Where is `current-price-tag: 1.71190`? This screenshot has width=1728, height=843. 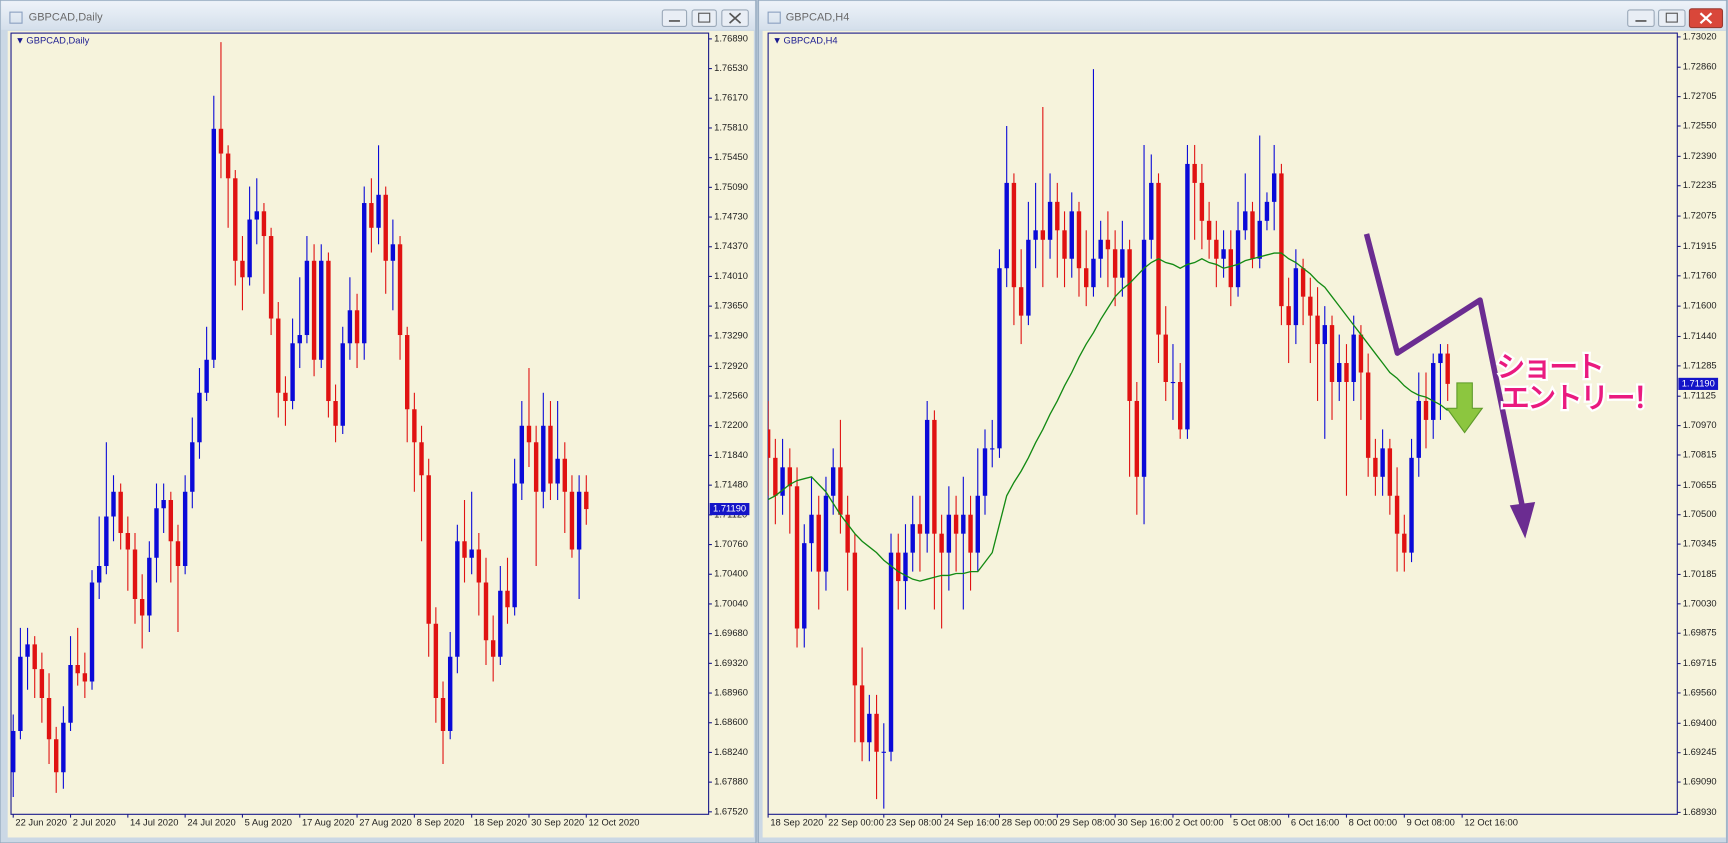
current-price-tag: 1.71190 is located at coordinates (729, 509).